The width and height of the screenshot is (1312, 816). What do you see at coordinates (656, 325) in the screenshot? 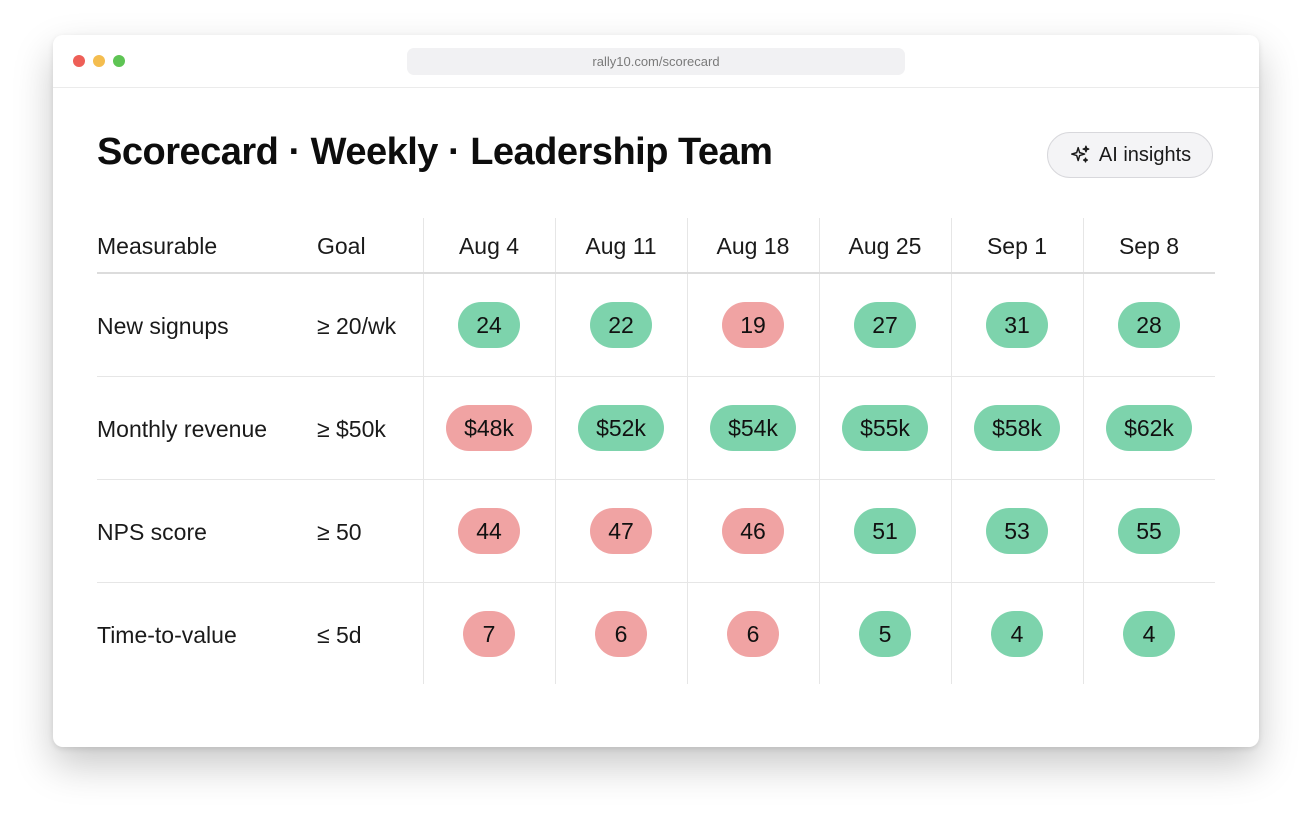
I see `table-row: New signups ≥ 20/wk 24 22 19 27 31 28` at bounding box center [656, 325].